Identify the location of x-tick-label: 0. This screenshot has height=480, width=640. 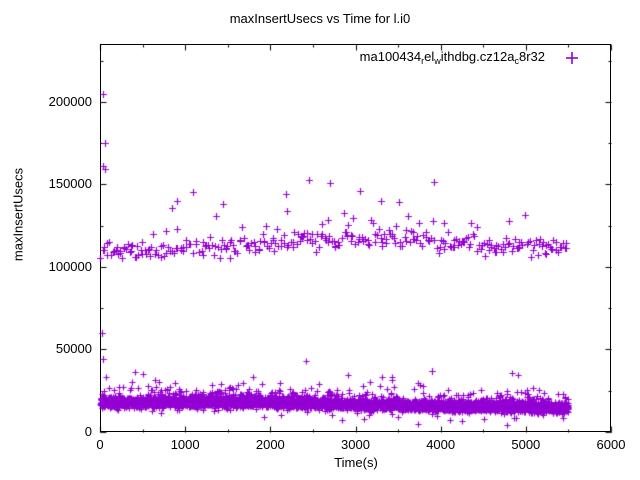
(100, 444).